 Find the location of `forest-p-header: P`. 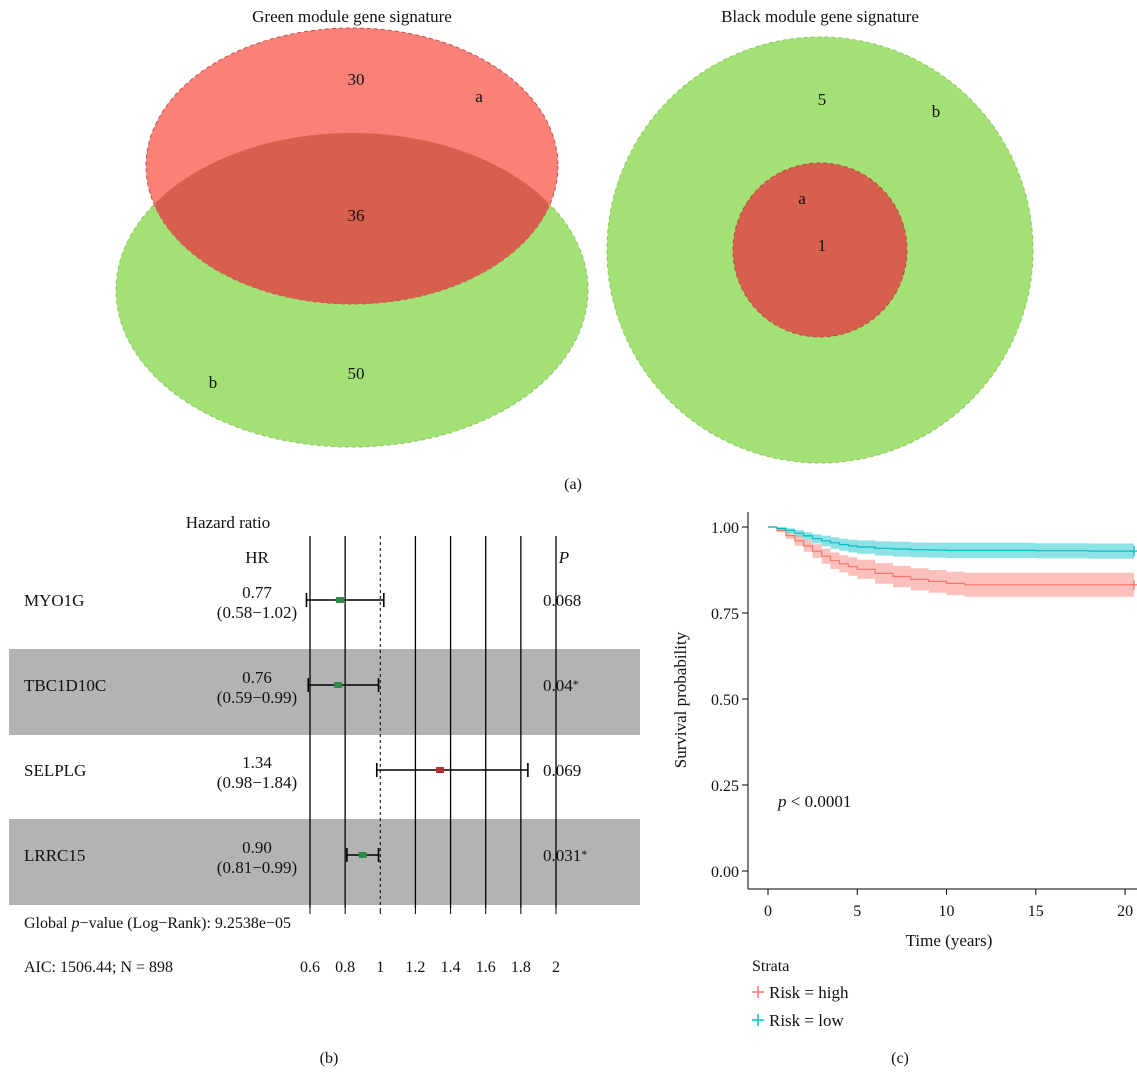

forest-p-header: P is located at coordinates (563, 557).